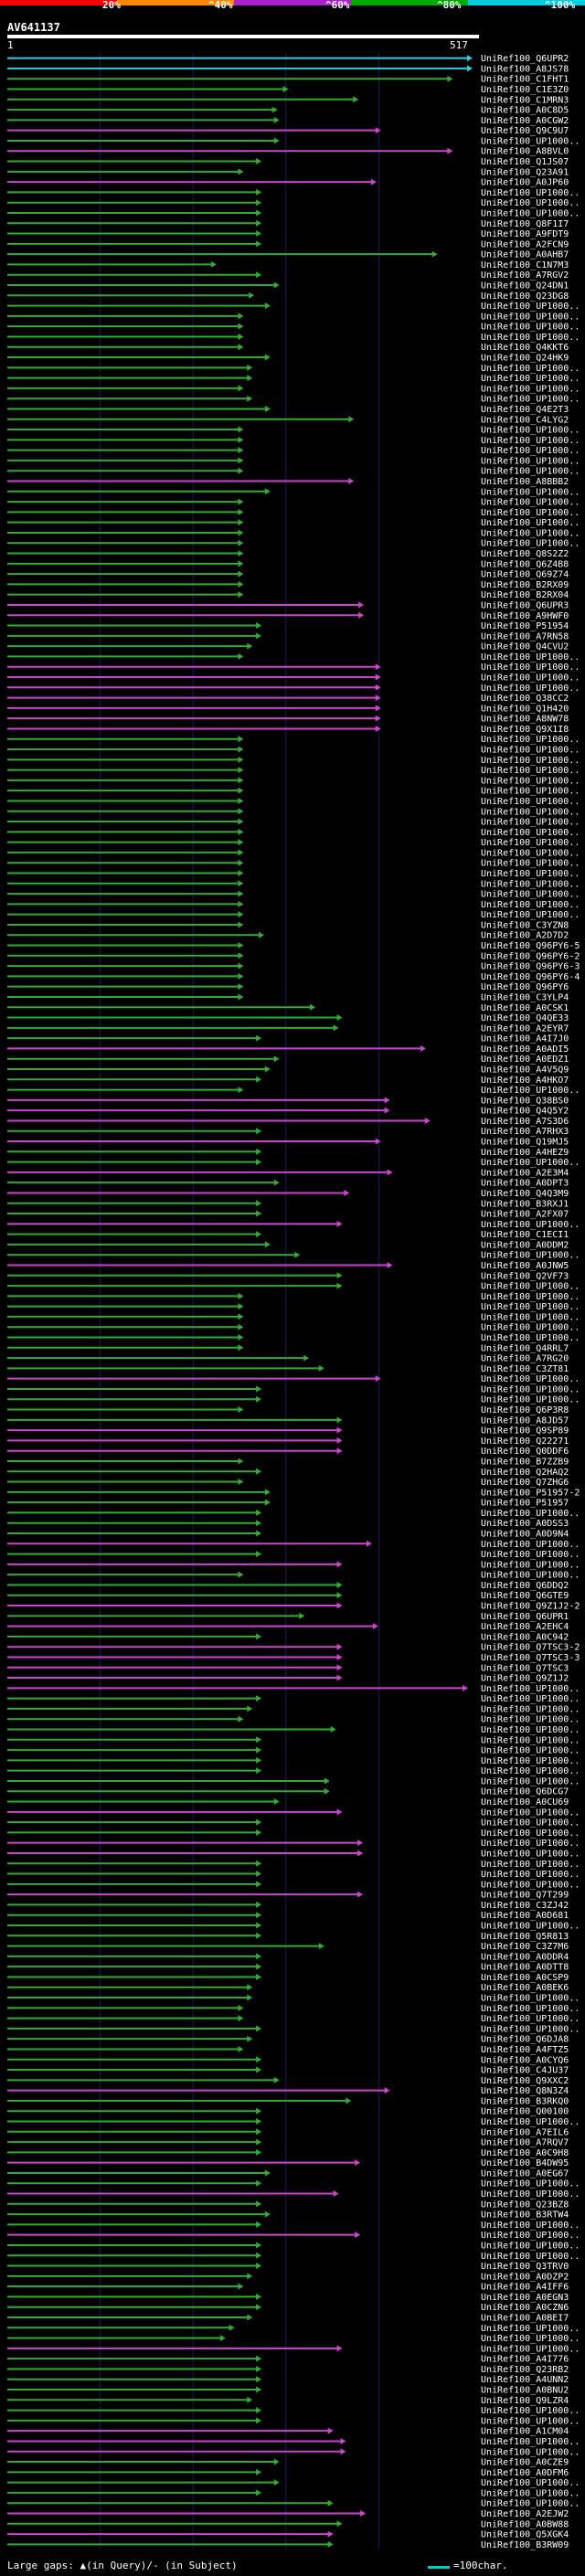 This screenshot has height=2576, width=585. What do you see at coordinates (525, 2308) in the screenshot?
I see `hit-label: UniRef100_A0CZN6` at bounding box center [525, 2308].